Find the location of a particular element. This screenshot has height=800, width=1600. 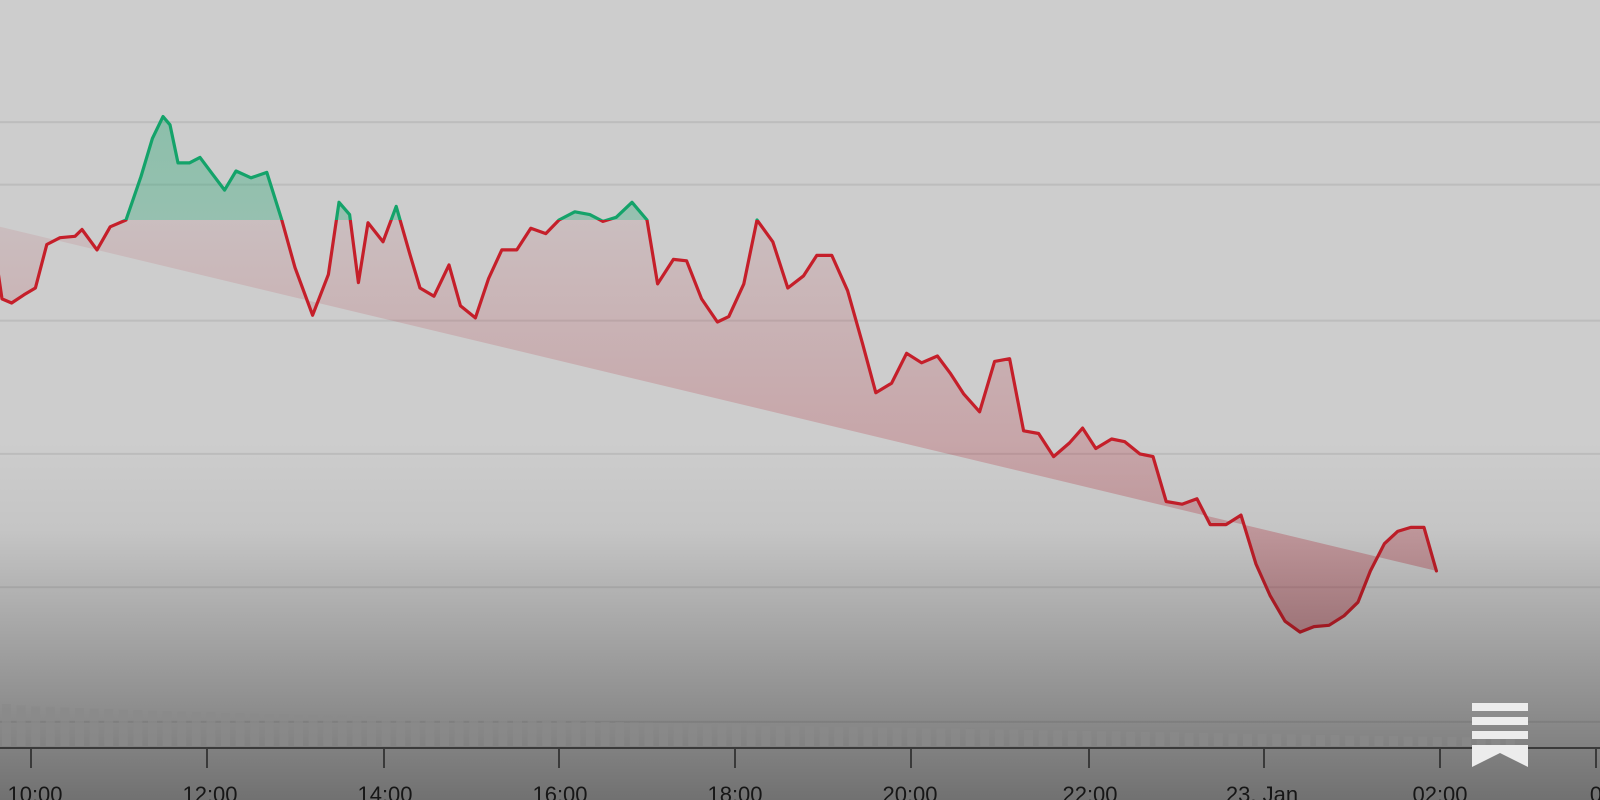

price-line-up is located at coordinates (440, 167).